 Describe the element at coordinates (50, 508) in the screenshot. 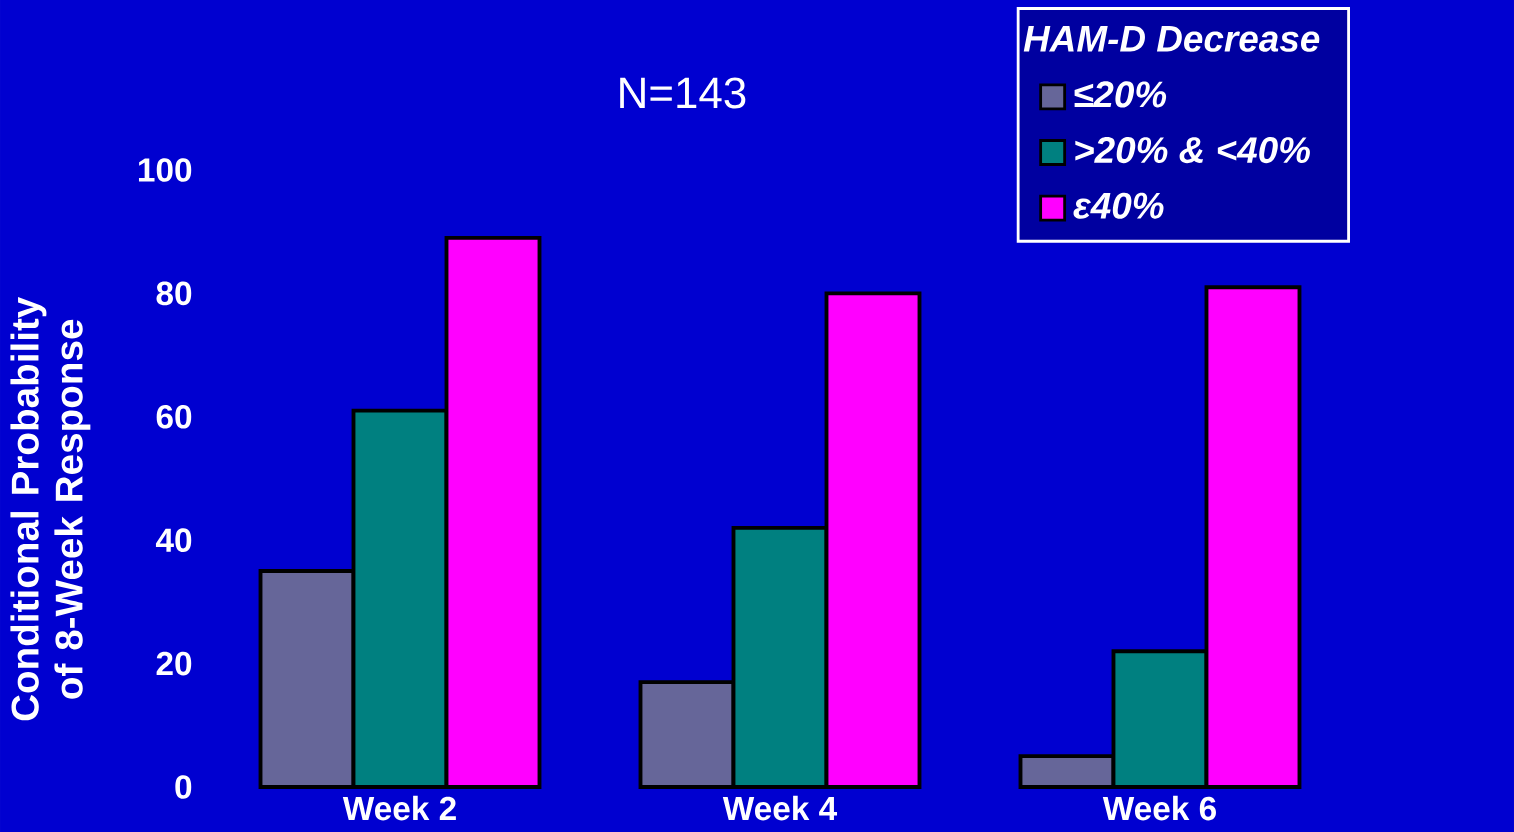

I see `y-axis-title: Conditional Probability of 8-Week Response` at that location.